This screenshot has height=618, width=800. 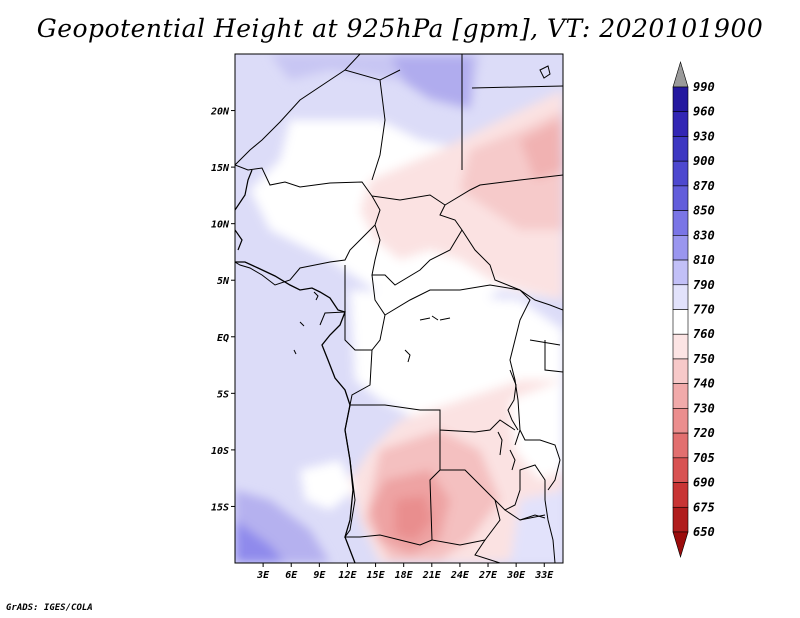 I want to click on colorbar-level-label: 760, so click(x=704, y=334).